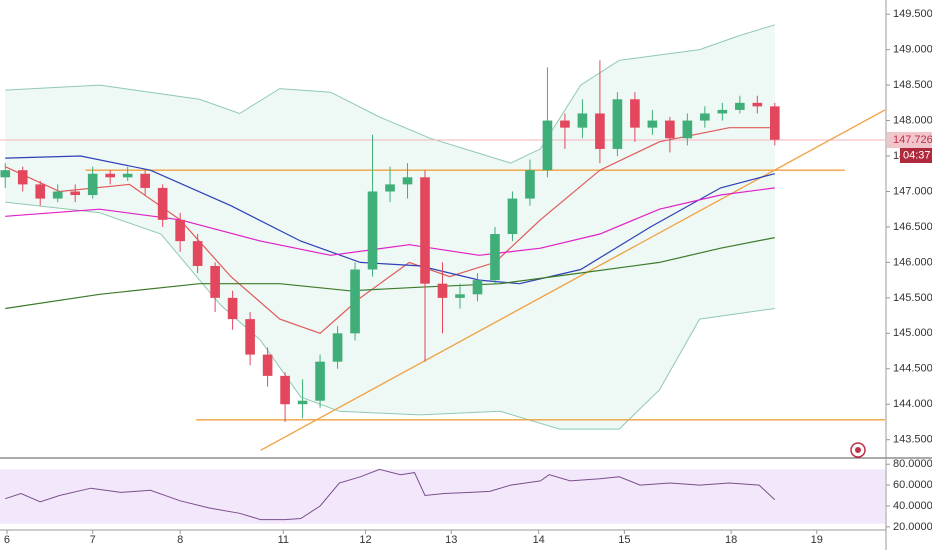 The height and width of the screenshot is (550, 932). Describe the element at coordinates (390, 494) in the screenshot. I see `rsi-line` at that location.